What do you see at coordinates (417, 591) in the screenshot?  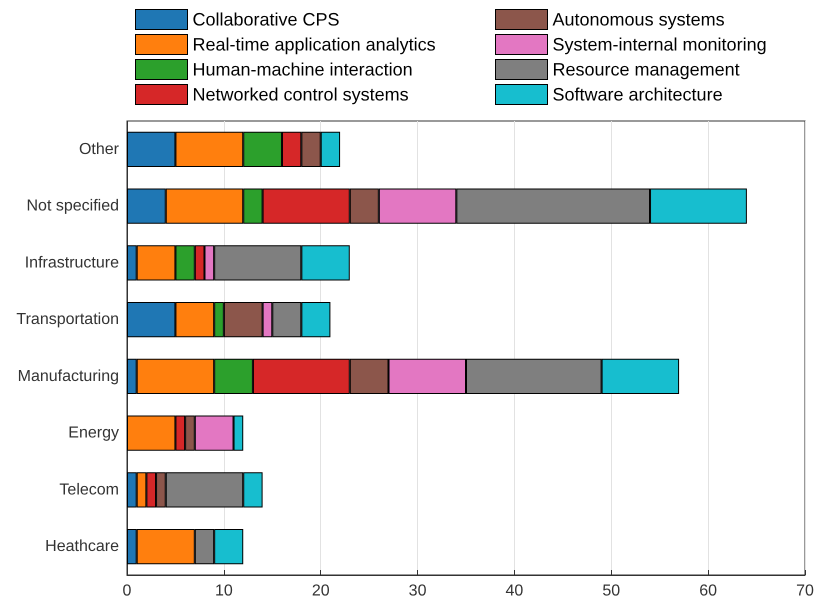 I see `x-tick-label: 30` at bounding box center [417, 591].